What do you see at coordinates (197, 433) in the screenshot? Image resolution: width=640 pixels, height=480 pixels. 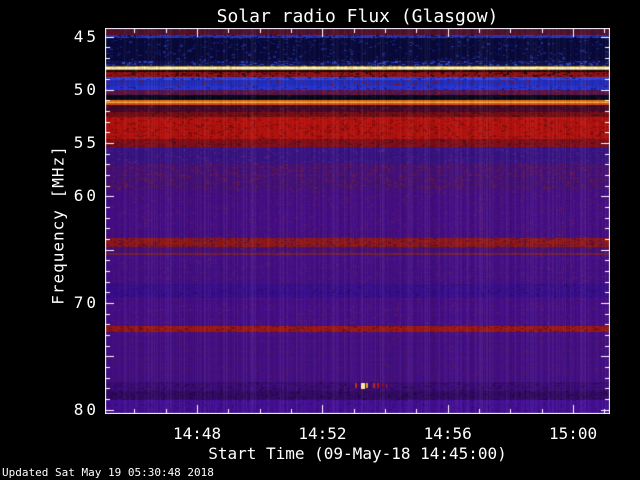 I see `x-tick-label: 14:48` at bounding box center [197, 433].